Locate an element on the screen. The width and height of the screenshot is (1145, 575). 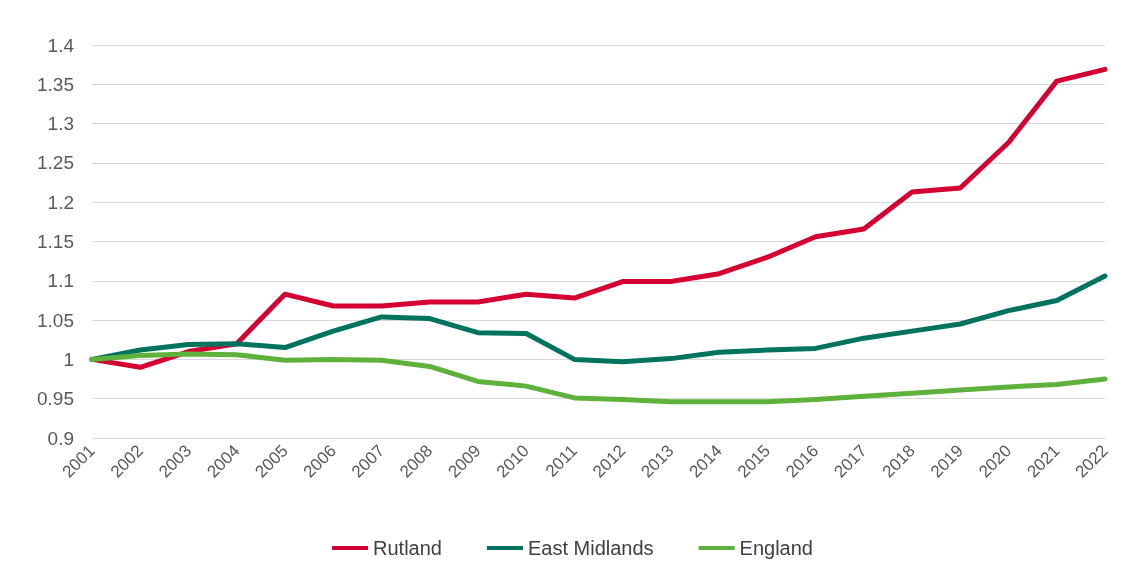
y-tick-label: 1.4 is located at coordinates (61, 45).